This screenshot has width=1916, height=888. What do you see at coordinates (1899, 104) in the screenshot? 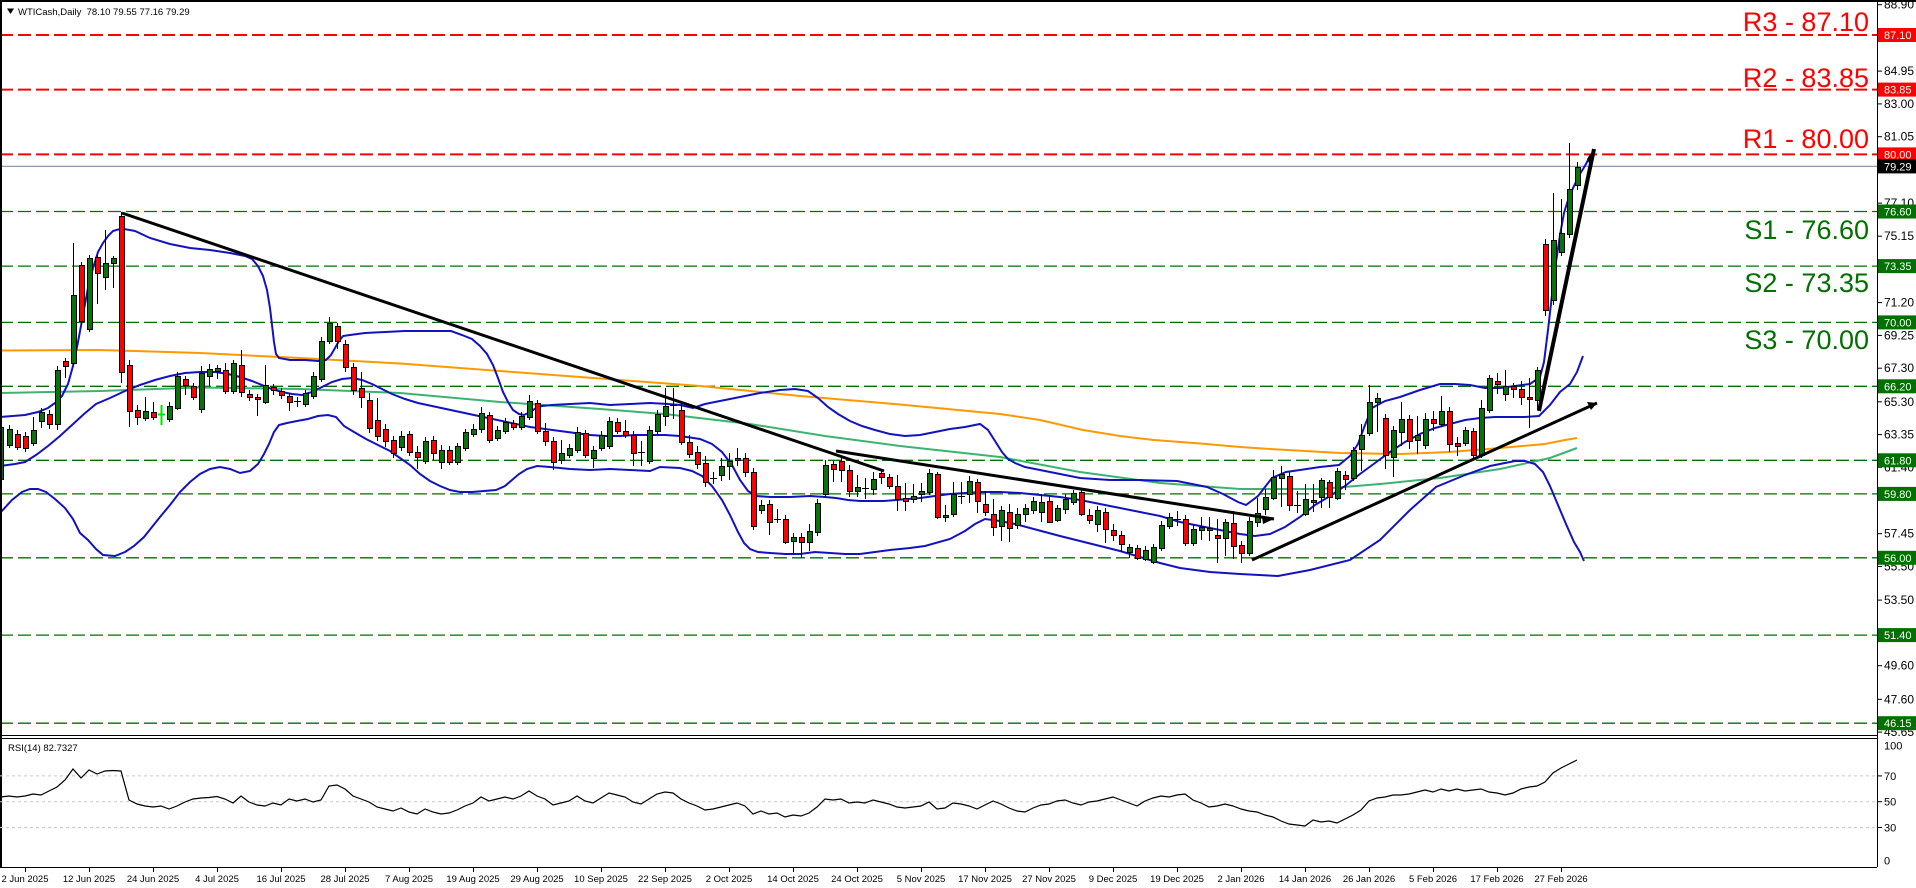
I see `svg-text: 83.00` at bounding box center [1899, 104].